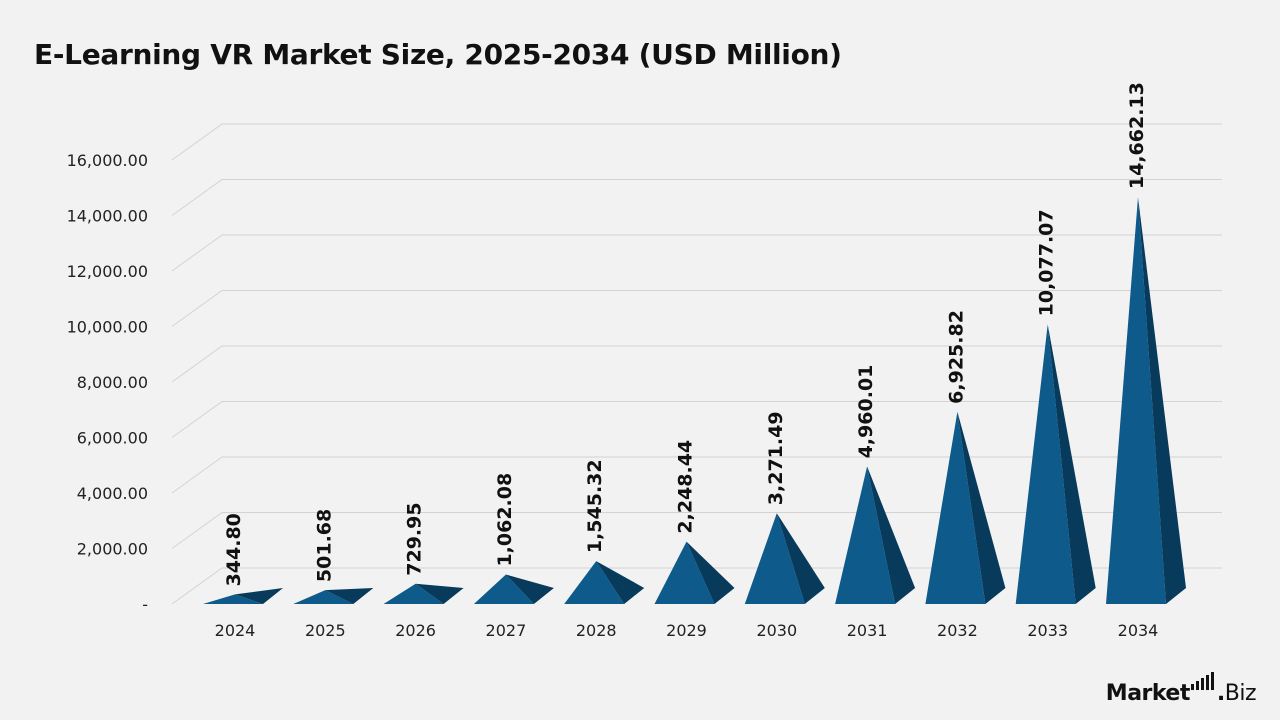  I want to click on data-label: 10,077.07, so click(1047, 262).